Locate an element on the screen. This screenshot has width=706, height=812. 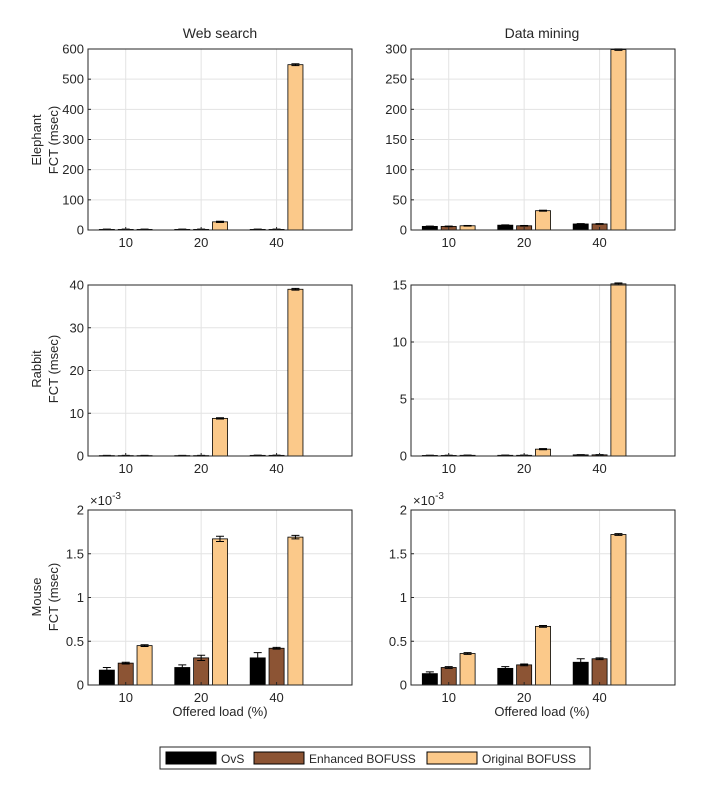
row-label-mouse: Mouse is located at coordinates (36, 596).